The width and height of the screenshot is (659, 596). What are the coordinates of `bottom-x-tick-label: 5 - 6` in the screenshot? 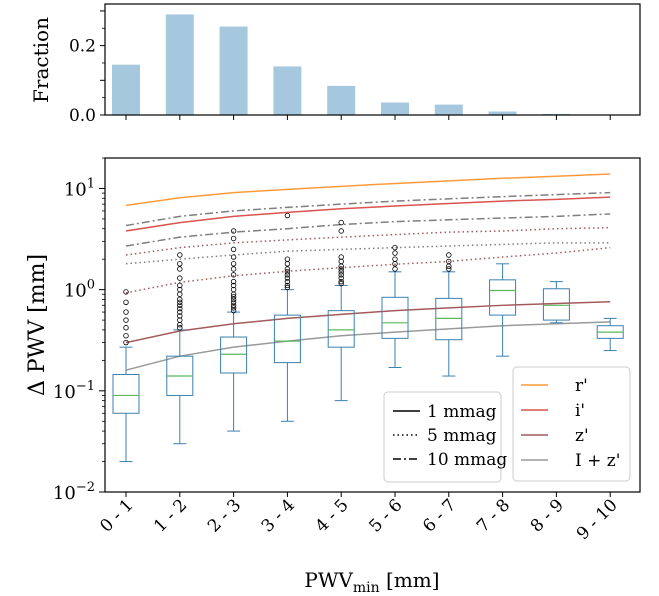 It's located at (385, 515).